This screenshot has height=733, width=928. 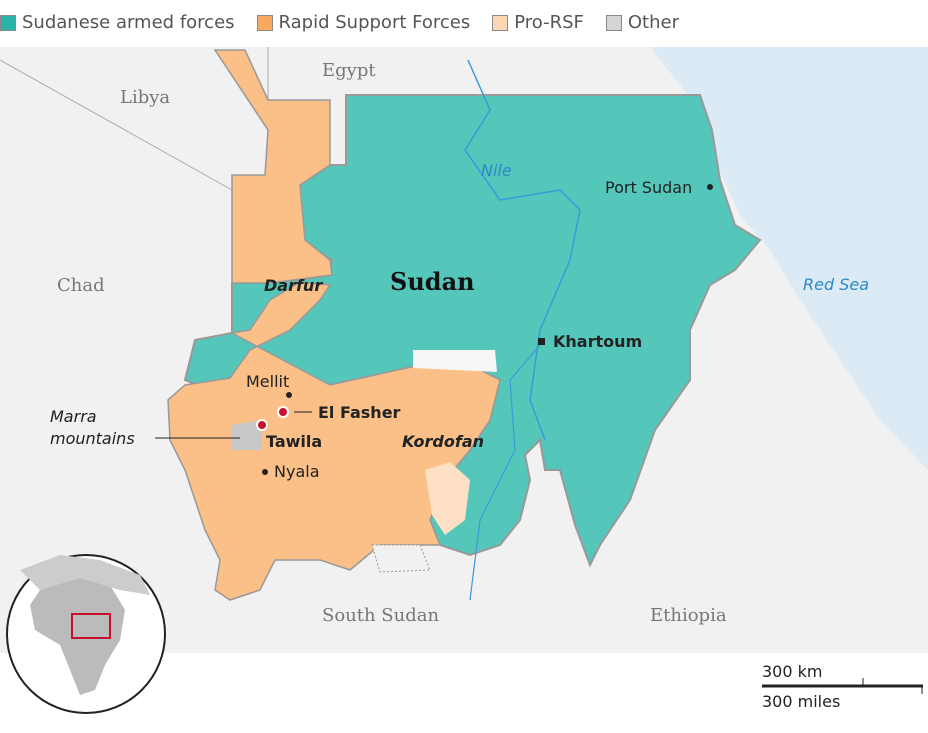 What do you see at coordinates (289, 395) in the screenshot?
I see `mellit-marker` at bounding box center [289, 395].